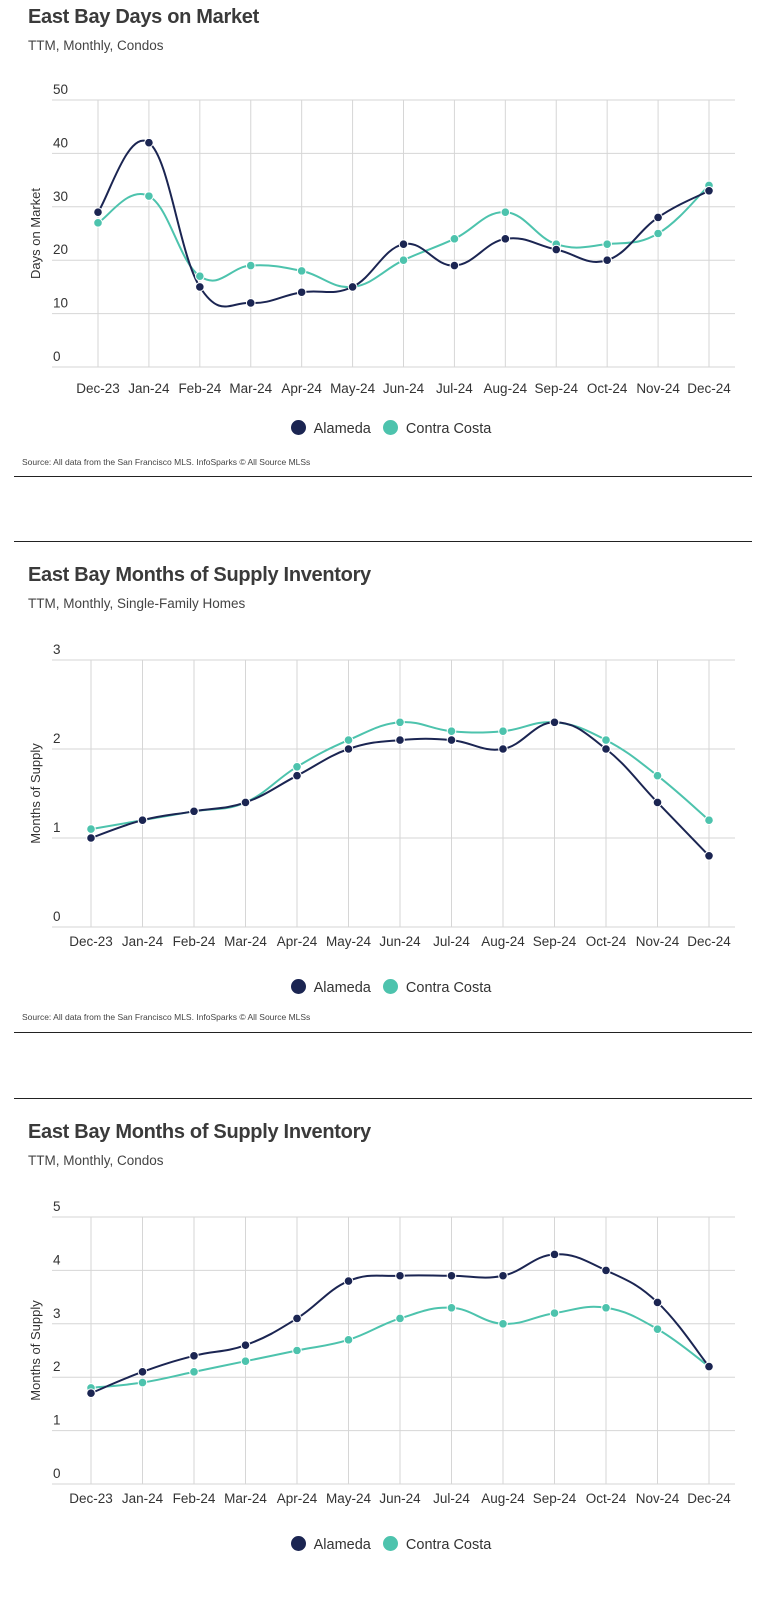 The width and height of the screenshot is (782, 1620). I want to click on x-tick-label: Mar-24, so click(245, 941).